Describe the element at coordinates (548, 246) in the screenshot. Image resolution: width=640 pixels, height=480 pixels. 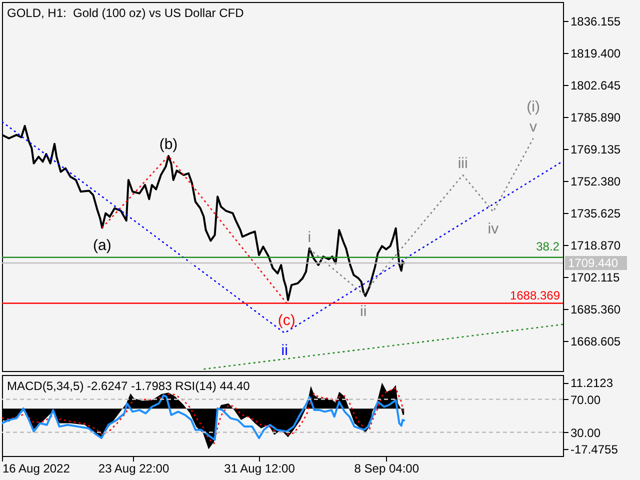
I see `annotation: 38.2` at that location.